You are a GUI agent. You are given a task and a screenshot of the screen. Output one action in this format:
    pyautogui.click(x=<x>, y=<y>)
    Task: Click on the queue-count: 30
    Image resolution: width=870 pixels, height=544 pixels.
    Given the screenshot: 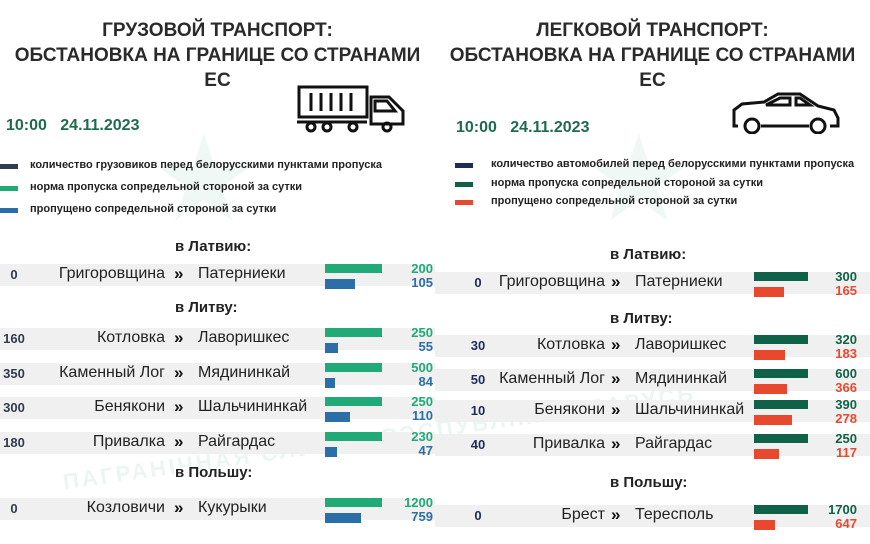 What is the action you would take?
    pyautogui.click(x=478, y=345)
    